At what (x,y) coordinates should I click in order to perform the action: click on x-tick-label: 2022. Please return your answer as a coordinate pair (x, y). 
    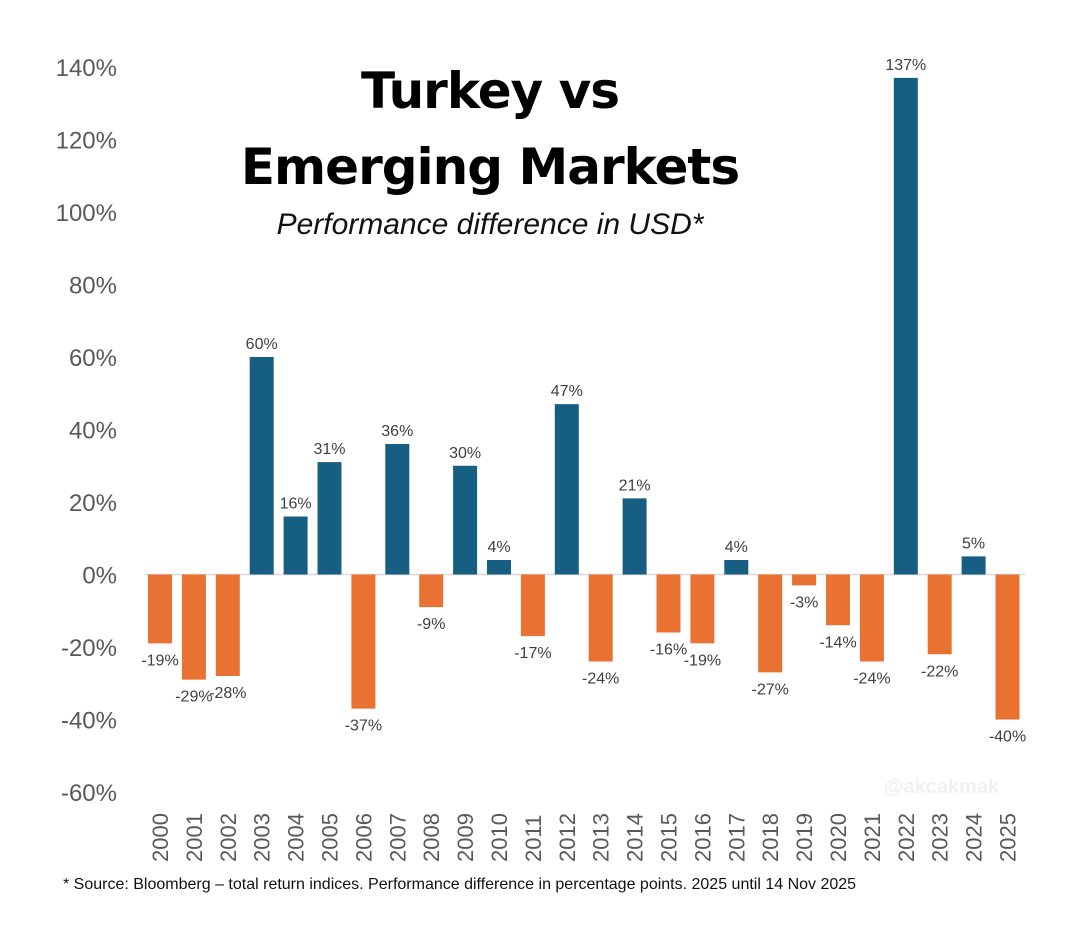
    Looking at the image, I should click on (906, 837).